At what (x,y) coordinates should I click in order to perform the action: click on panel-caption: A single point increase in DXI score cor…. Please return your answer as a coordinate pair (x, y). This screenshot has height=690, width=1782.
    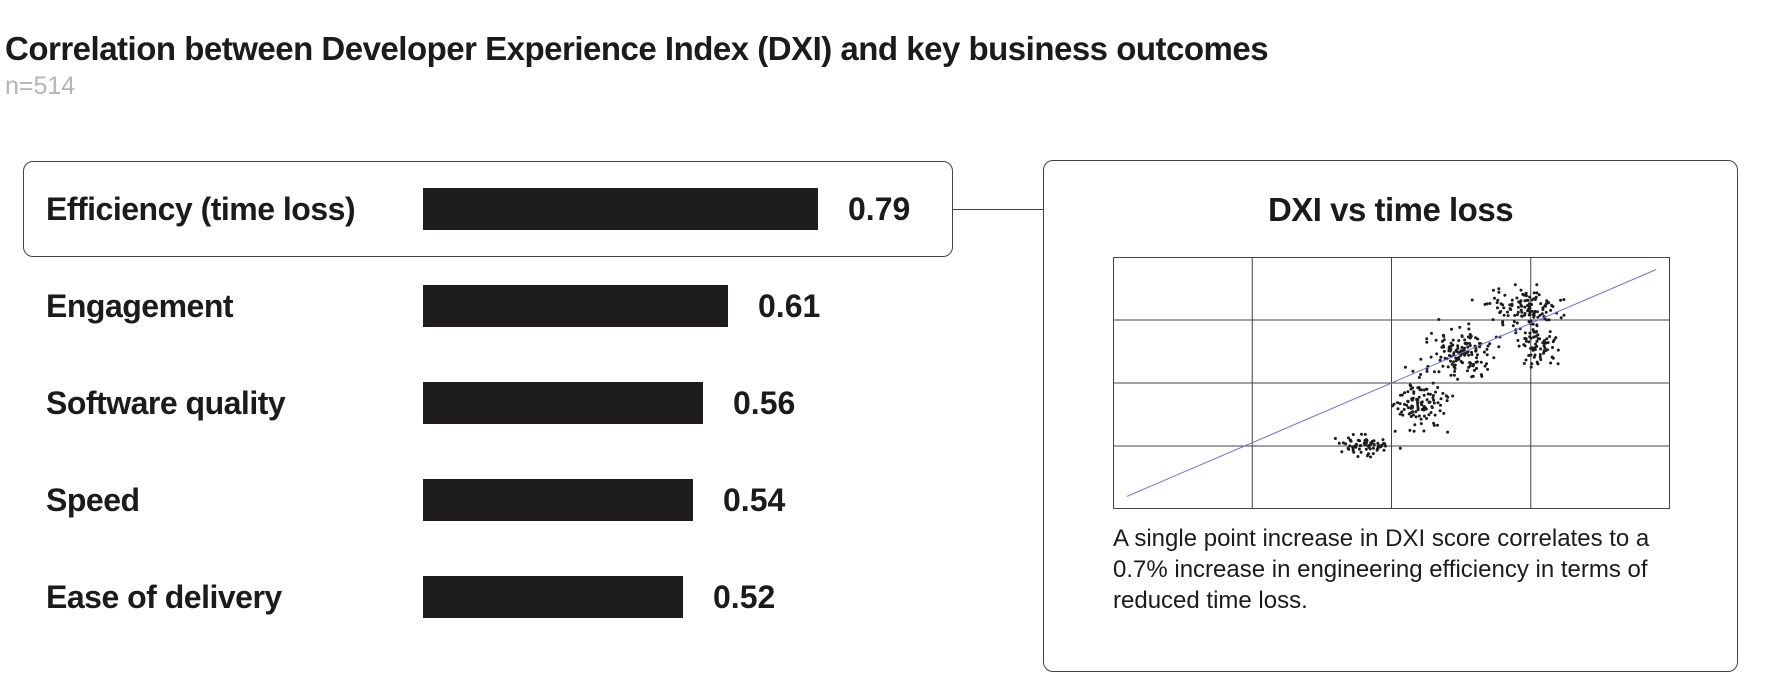
    Looking at the image, I should click on (1381, 569).